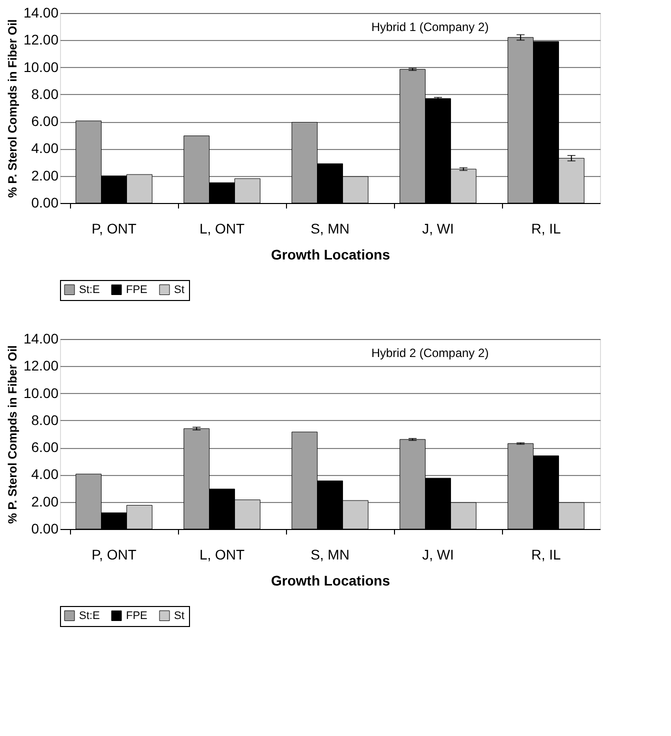 The image size is (671, 736). What do you see at coordinates (430, 27) in the screenshot?
I see `annotation: Hybrid 1 (Company 2)` at bounding box center [430, 27].